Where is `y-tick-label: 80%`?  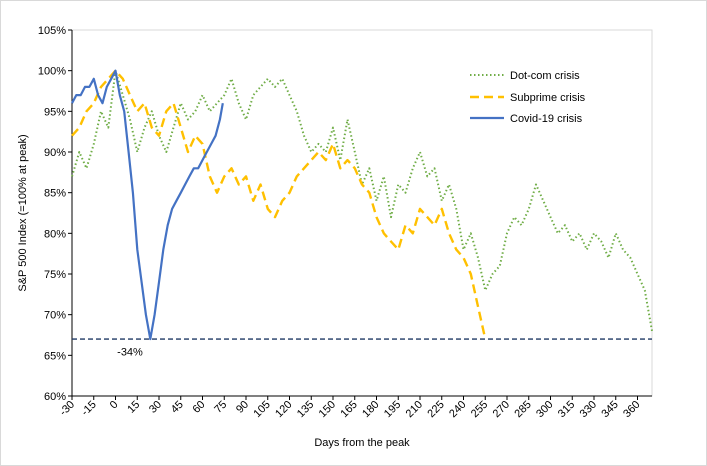 y-tick-label: 80% is located at coordinates (55, 234).